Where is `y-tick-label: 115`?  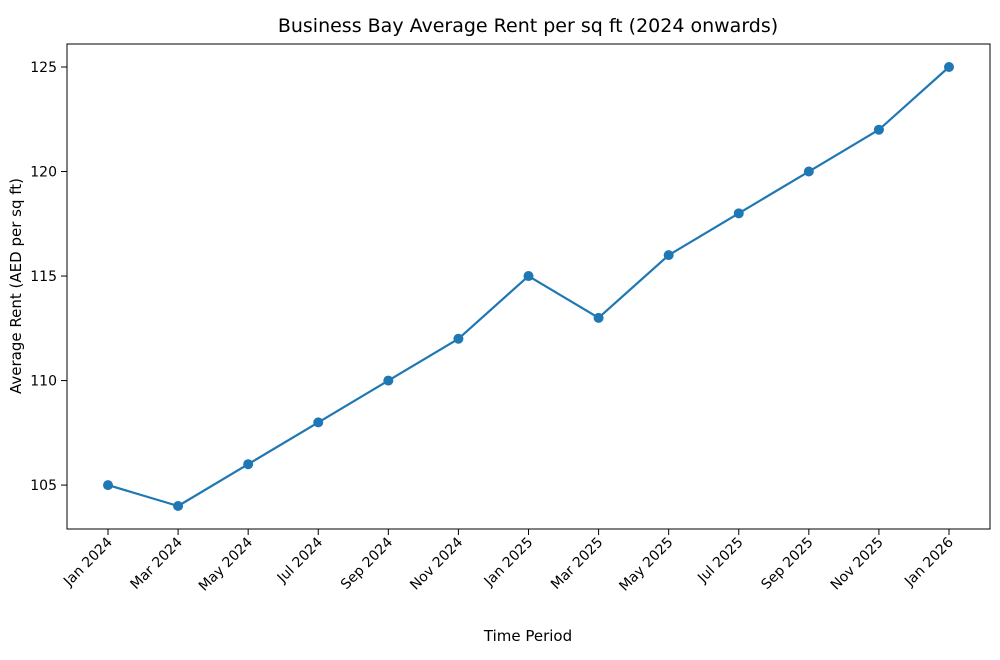 y-tick-label: 115 is located at coordinates (43, 277).